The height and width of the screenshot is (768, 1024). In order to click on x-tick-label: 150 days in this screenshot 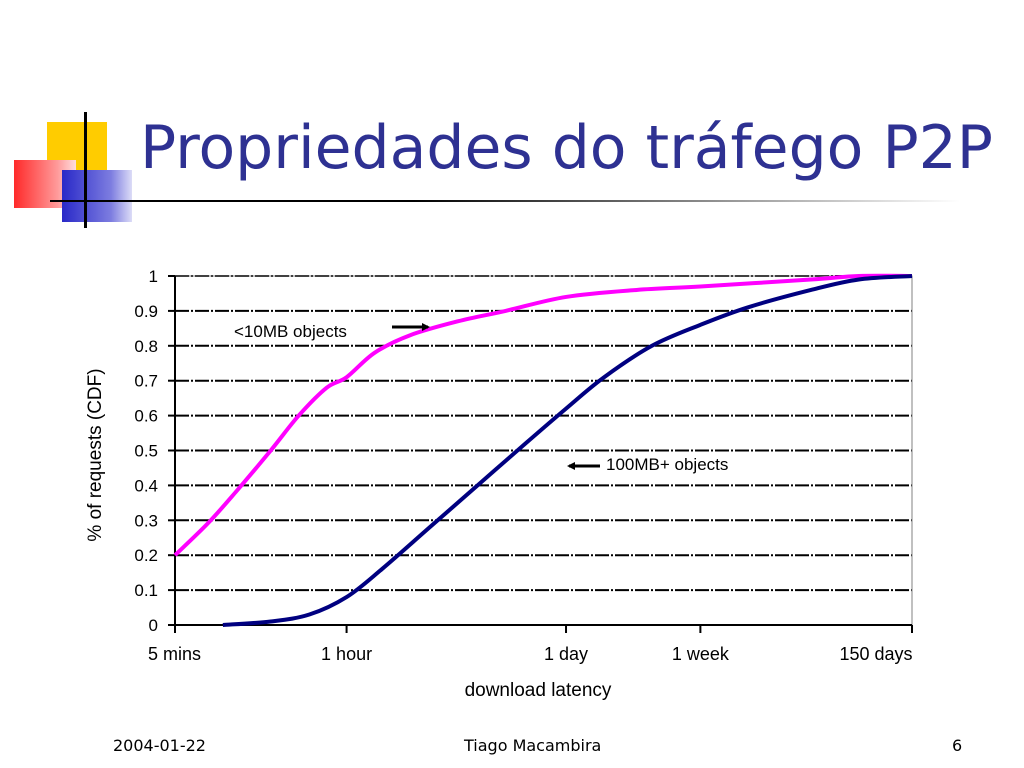, I will do `click(875, 654)`.